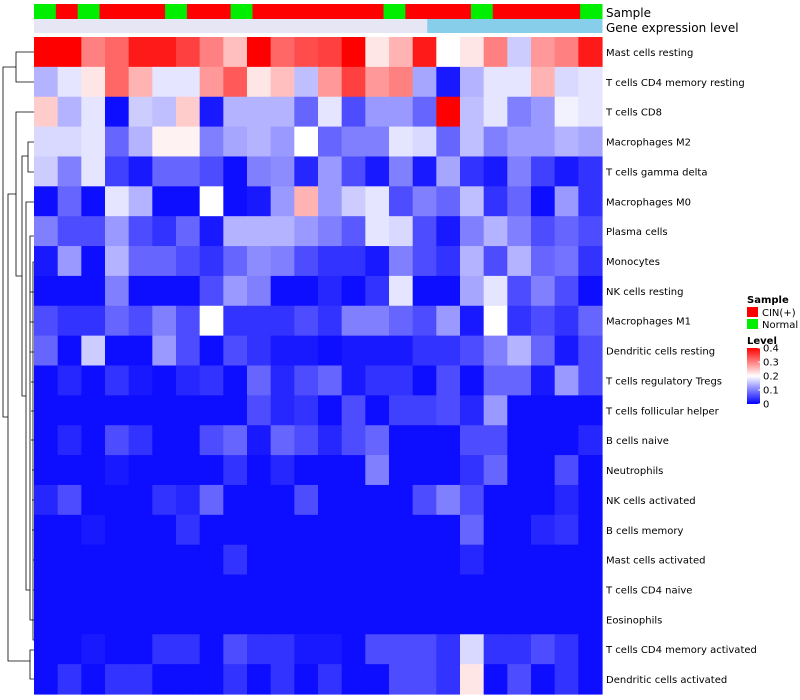  What do you see at coordinates (655, 561) in the screenshot?
I see `row-label: Mast cells activated` at bounding box center [655, 561].